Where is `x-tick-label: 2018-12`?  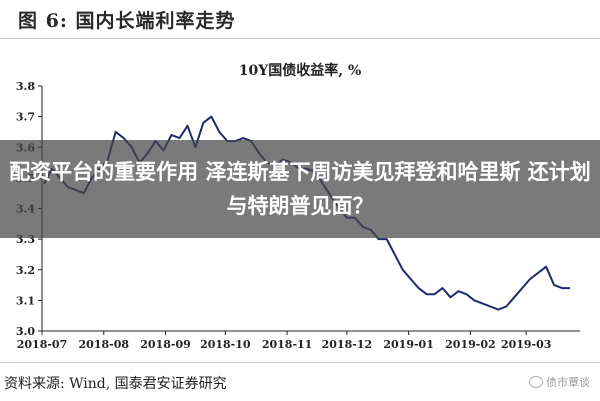 x-tick-label: 2018-12 is located at coordinates (347, 344).